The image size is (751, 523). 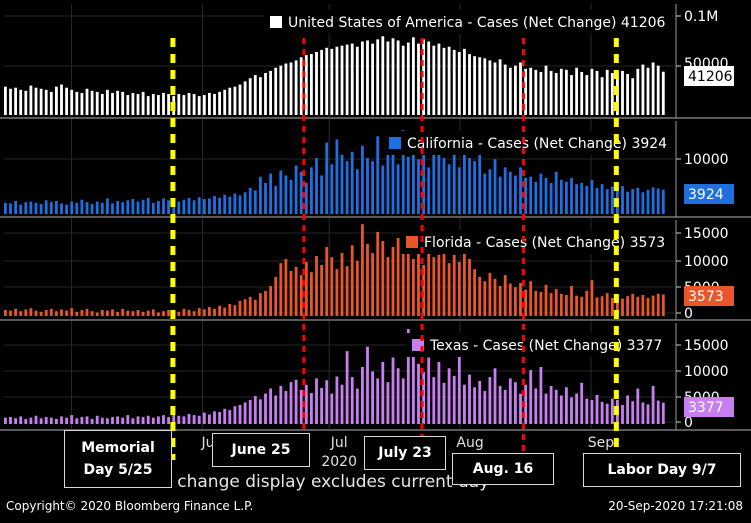 I want to click on annotation-aug-16-label: Aug. 16, so click(x=503, y=469).